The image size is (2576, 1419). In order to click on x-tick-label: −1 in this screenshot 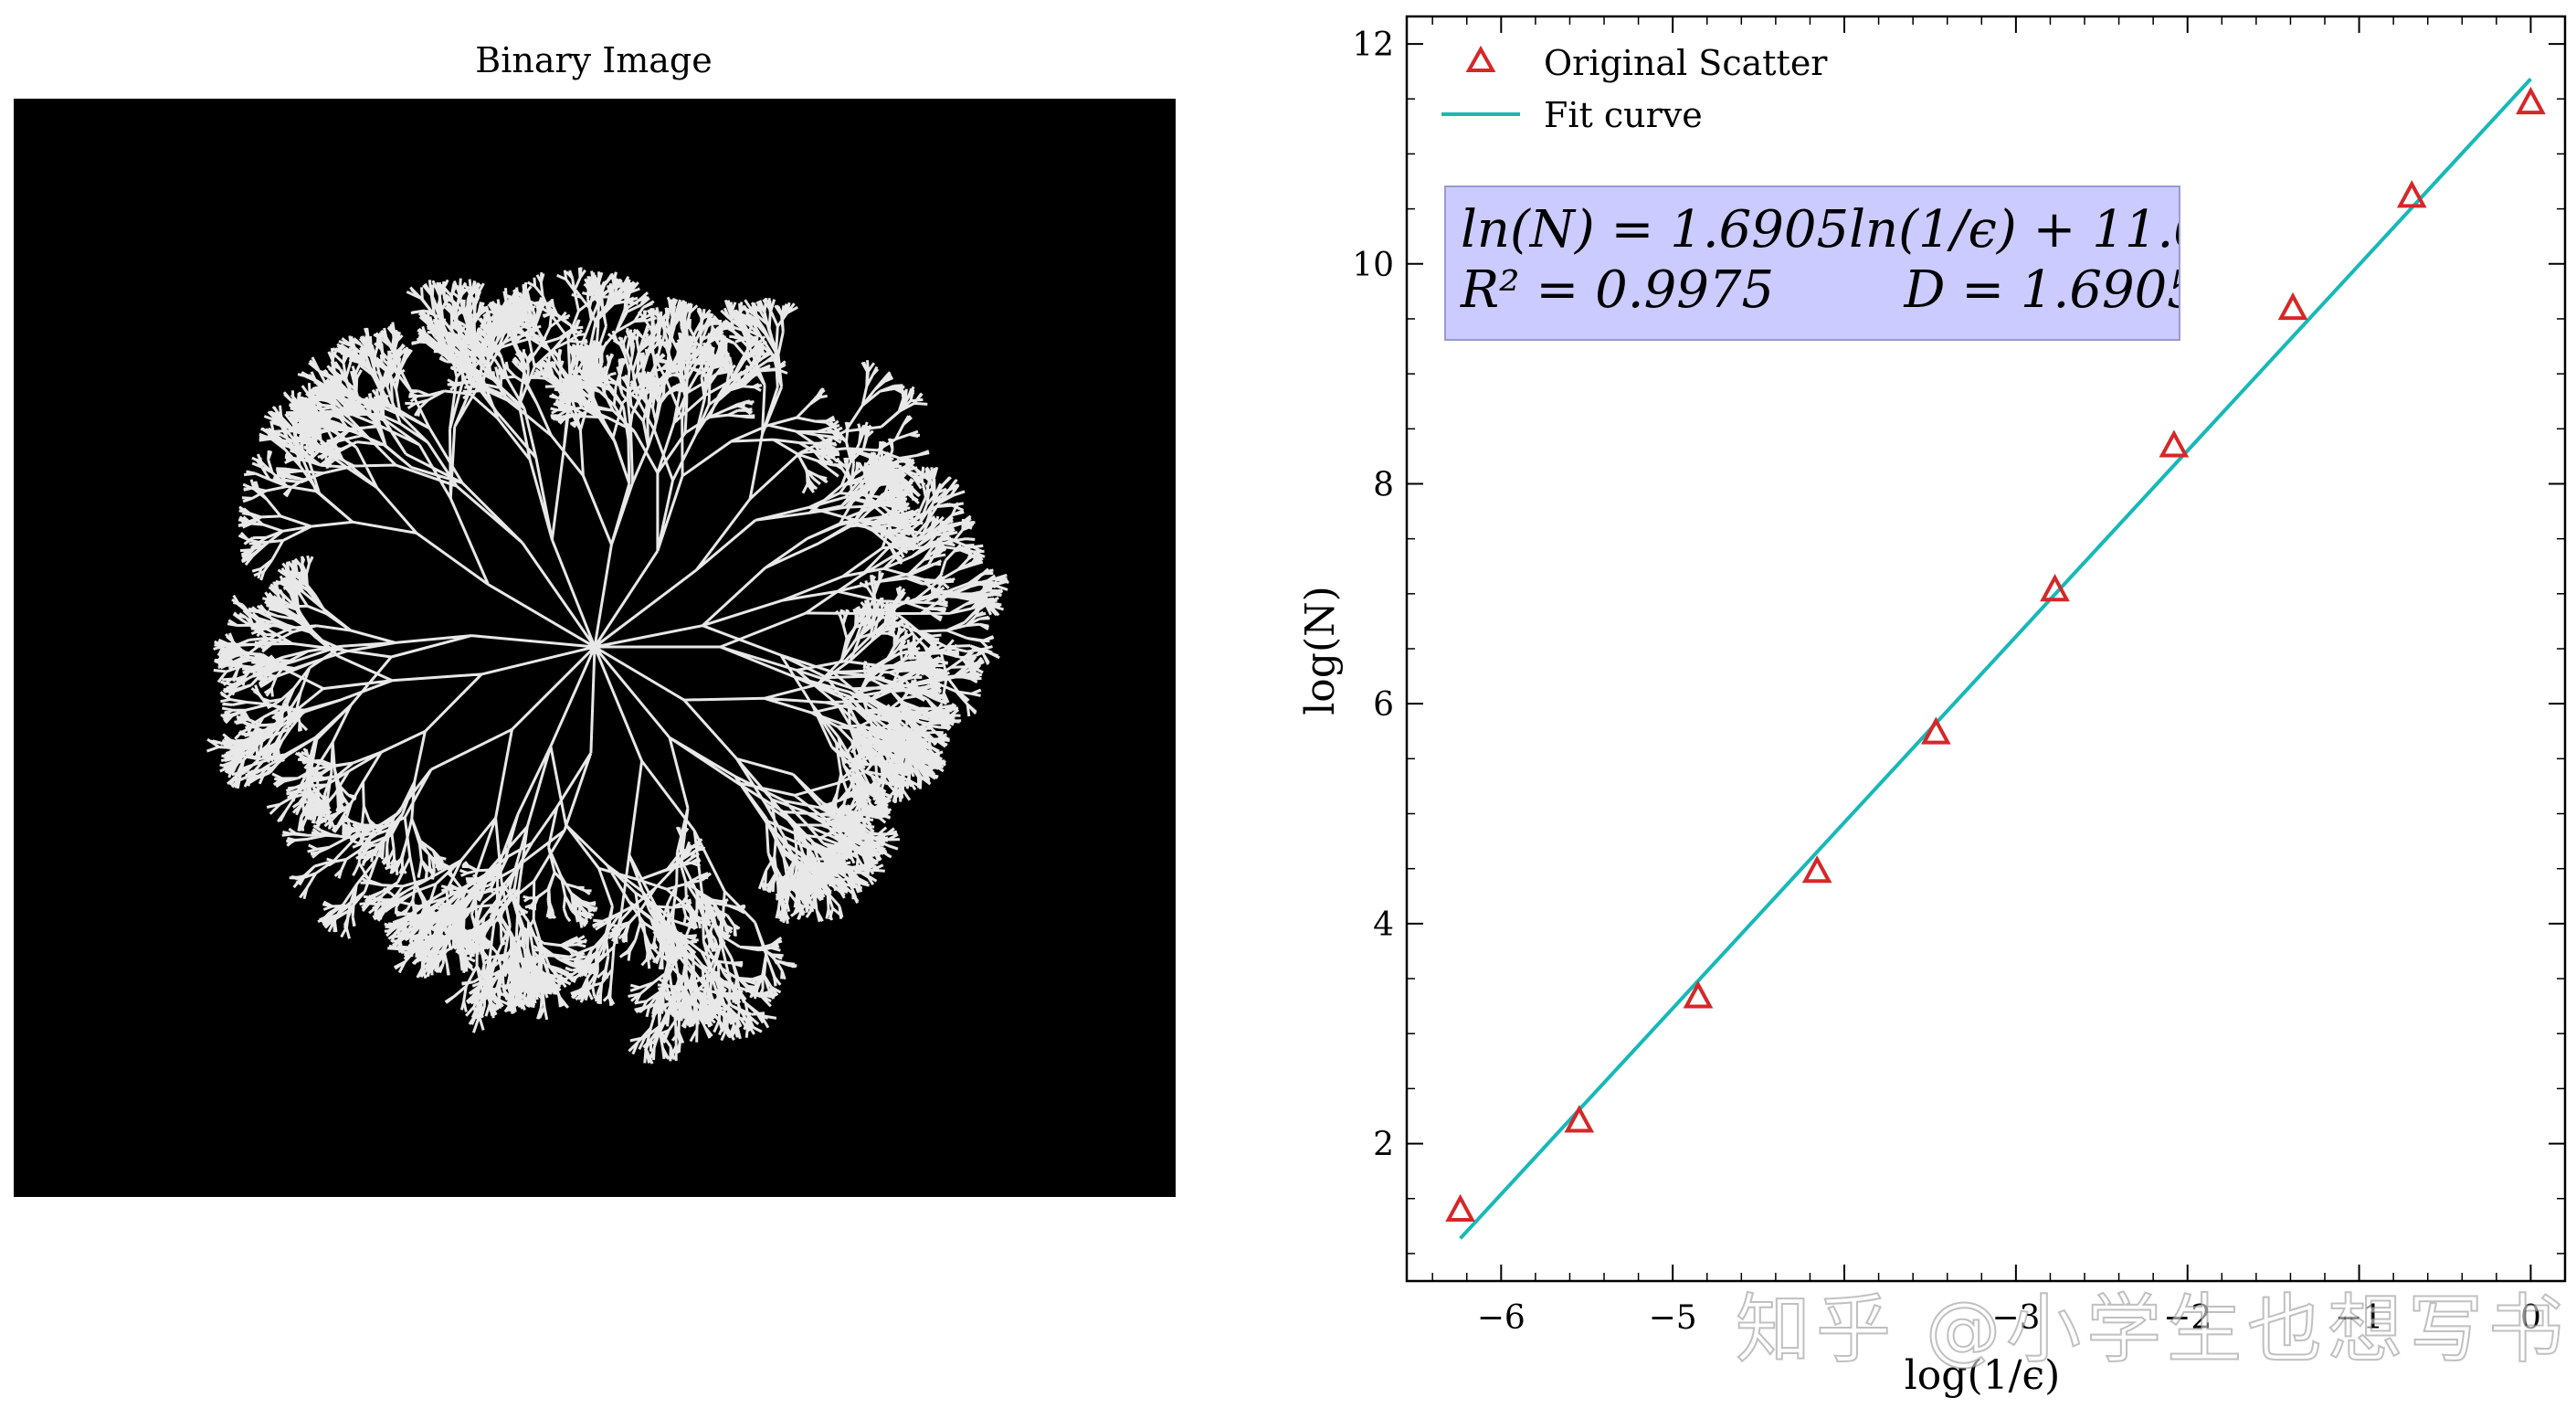, I will do `click(2359, 1318)`.